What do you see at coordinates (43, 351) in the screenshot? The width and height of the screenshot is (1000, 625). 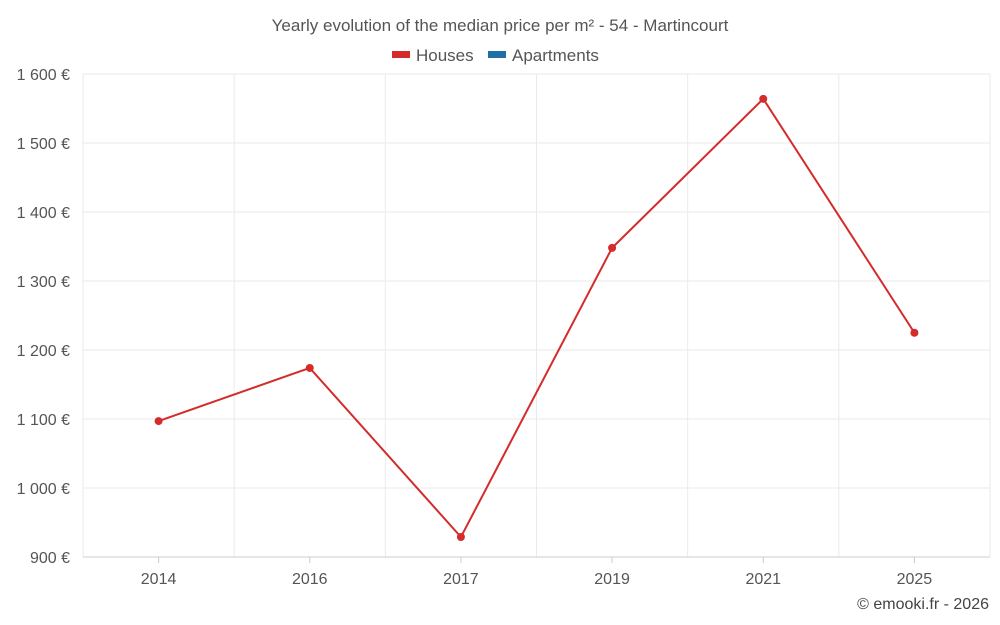 I see `y-tick-label: 1 200 €` at bounding box center [43, 351].